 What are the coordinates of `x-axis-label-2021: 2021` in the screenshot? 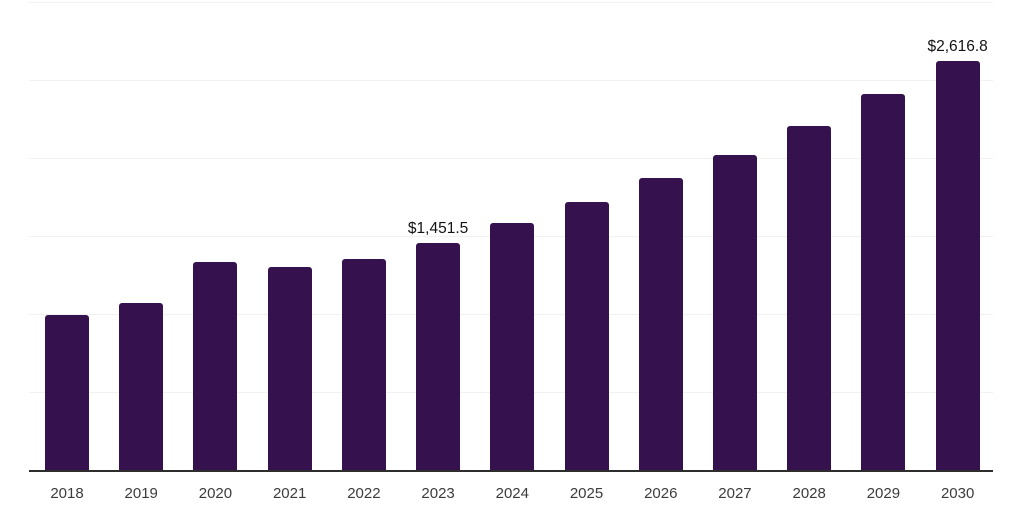 It's located at (289, 493).